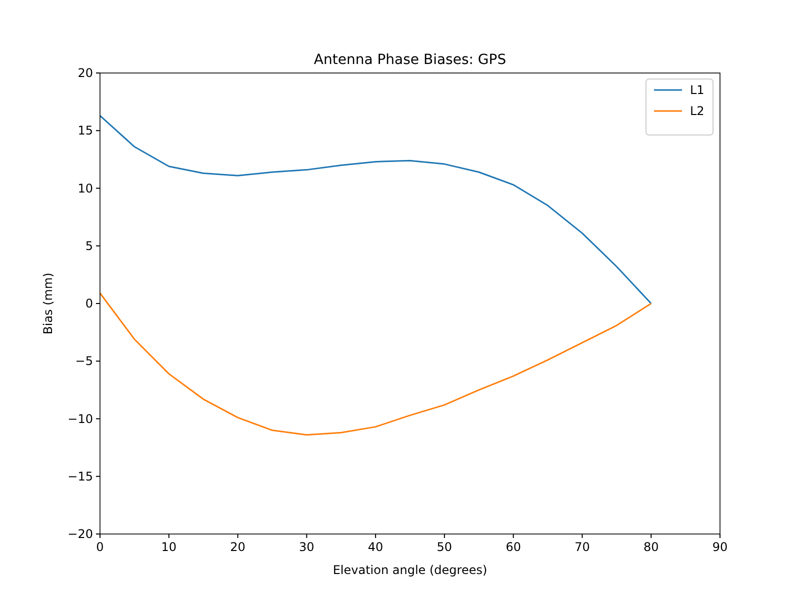 This screenshot has width=800, height=600. Describe the element at coordinates (444, 547) in the screenshot. I see `x-tick-label: 50` at that location.